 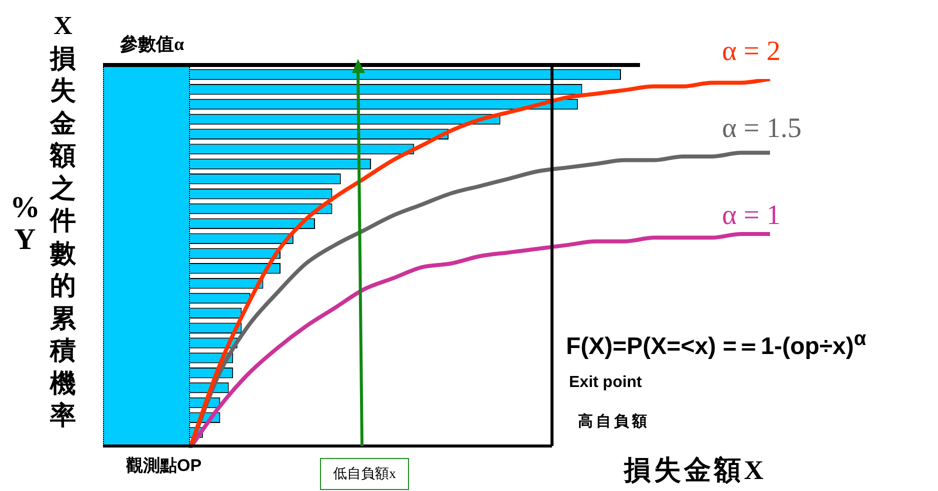 What do you see at coordinates (152, 44) in the screenshot?
I see `text: 參數值α` at bounding box center [152, 44].